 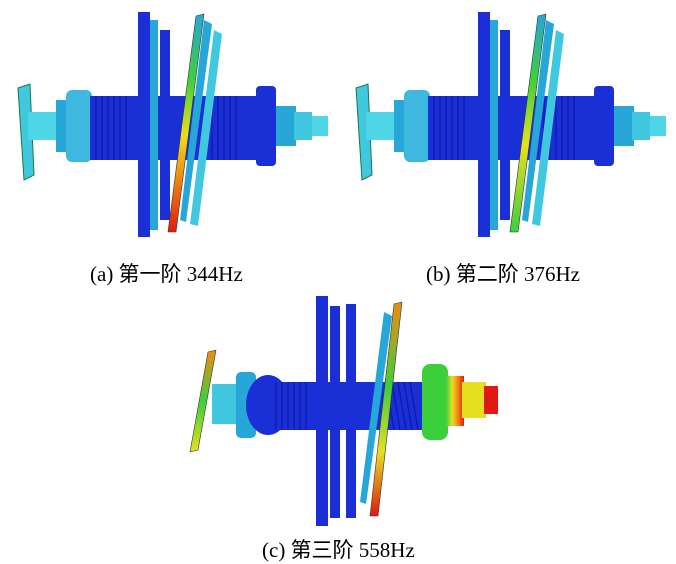 I want to click on caption-b: (b) 第二阶 376Hz, so click(x=503, y=274).